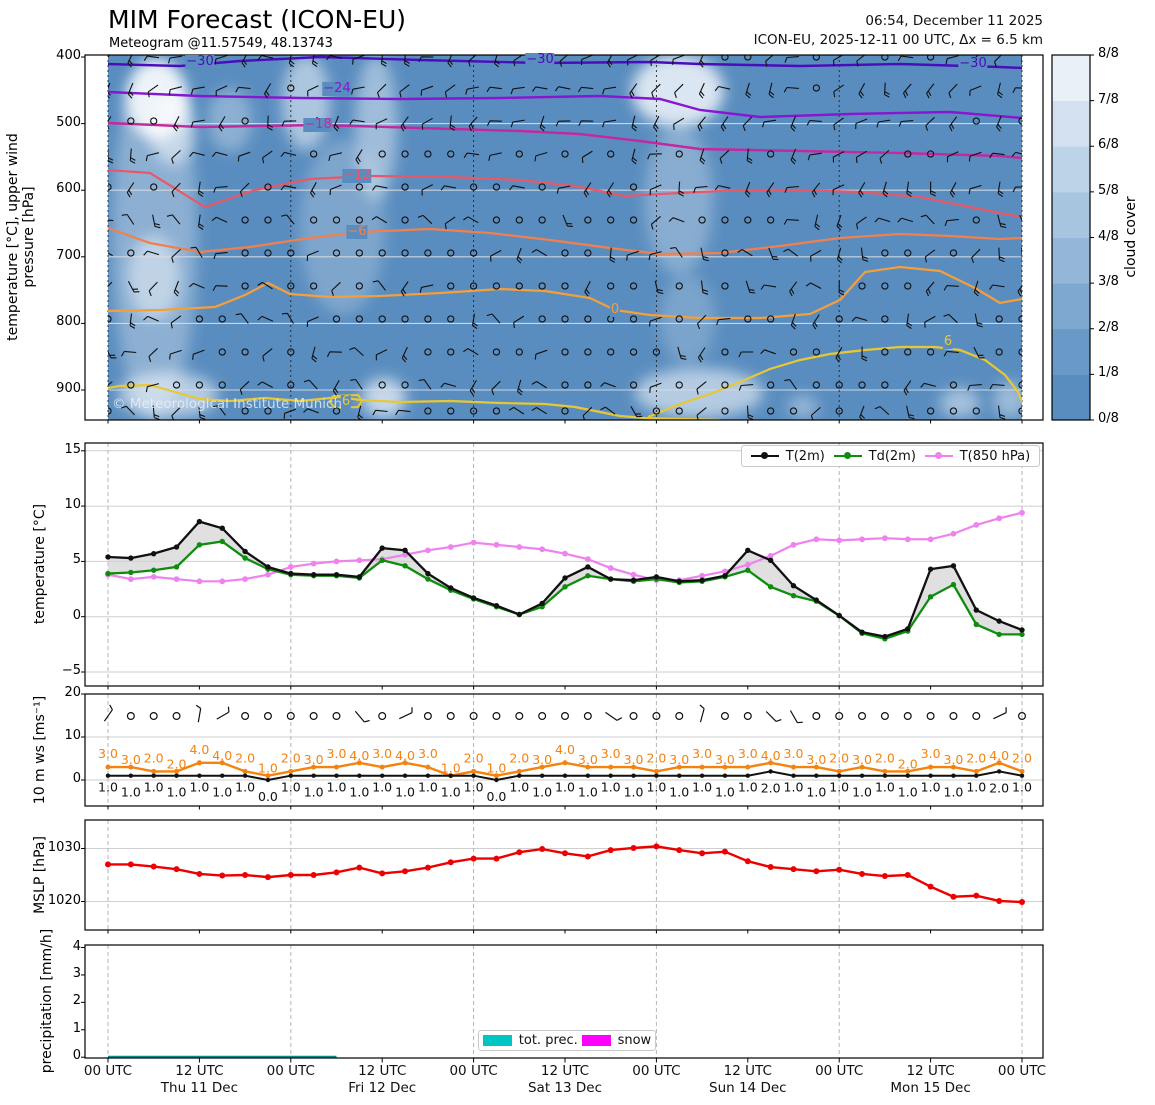 Image resolution: width=1155 pixels, height=1105 pixels. I want to click on x-day-label: Sat 13 Dec, so click(565, 1088).